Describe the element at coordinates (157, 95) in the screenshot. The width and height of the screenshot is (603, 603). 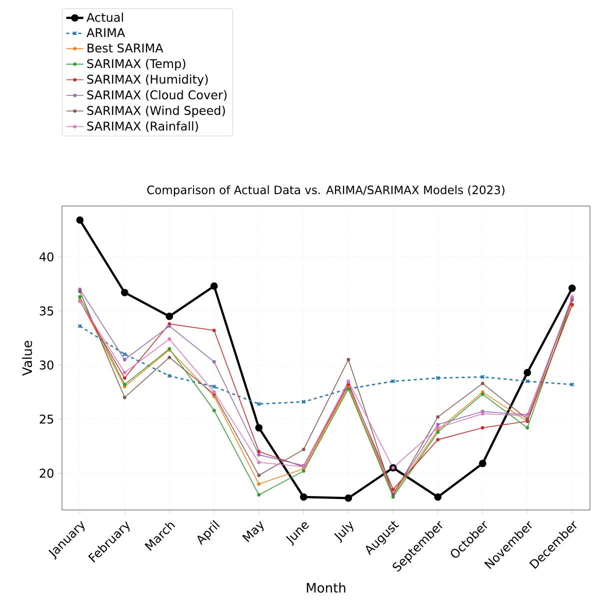
I see `legend-label: SARIMAX (Cloud Cover)` at that location.